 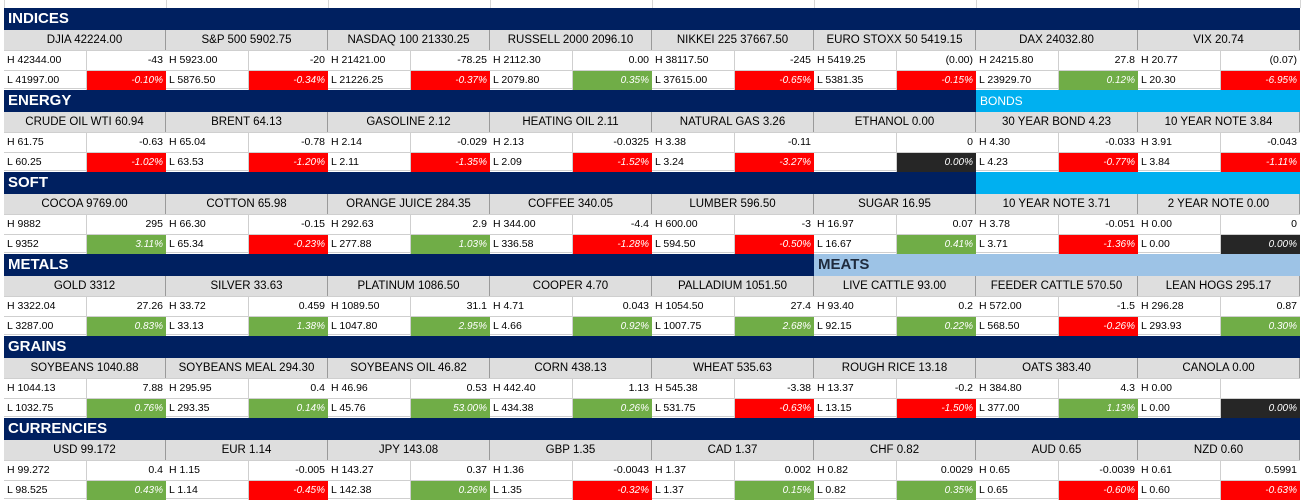 I want to click on high-row: 0, so click(x=895, y=142).